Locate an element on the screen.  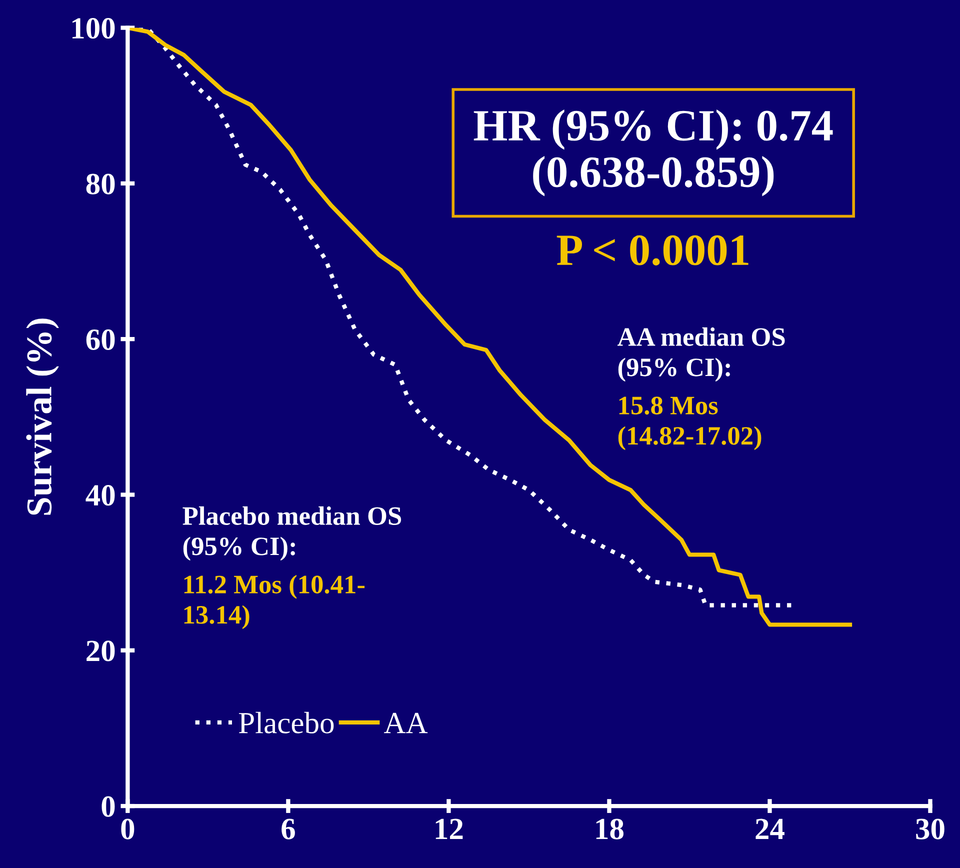
legend-label: AA is located at coordinates (406, 723).